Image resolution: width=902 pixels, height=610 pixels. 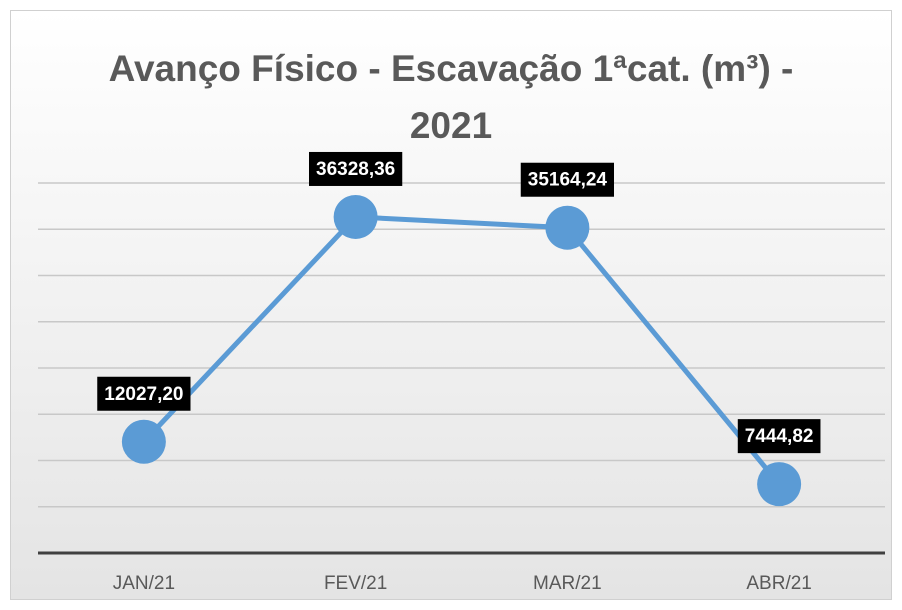 What do you see at coordinates (778, 583) in the screenshot?
I see `x-tick-label: ABR/21` at bounding box center [778, 583].